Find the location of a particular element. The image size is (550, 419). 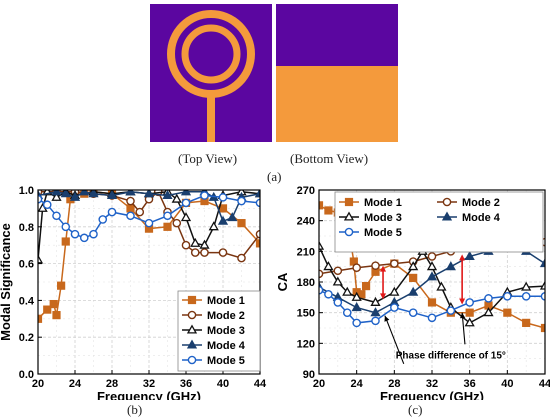

x-axis-label: Frequency (GHz) is located at coordinates (149, 394).